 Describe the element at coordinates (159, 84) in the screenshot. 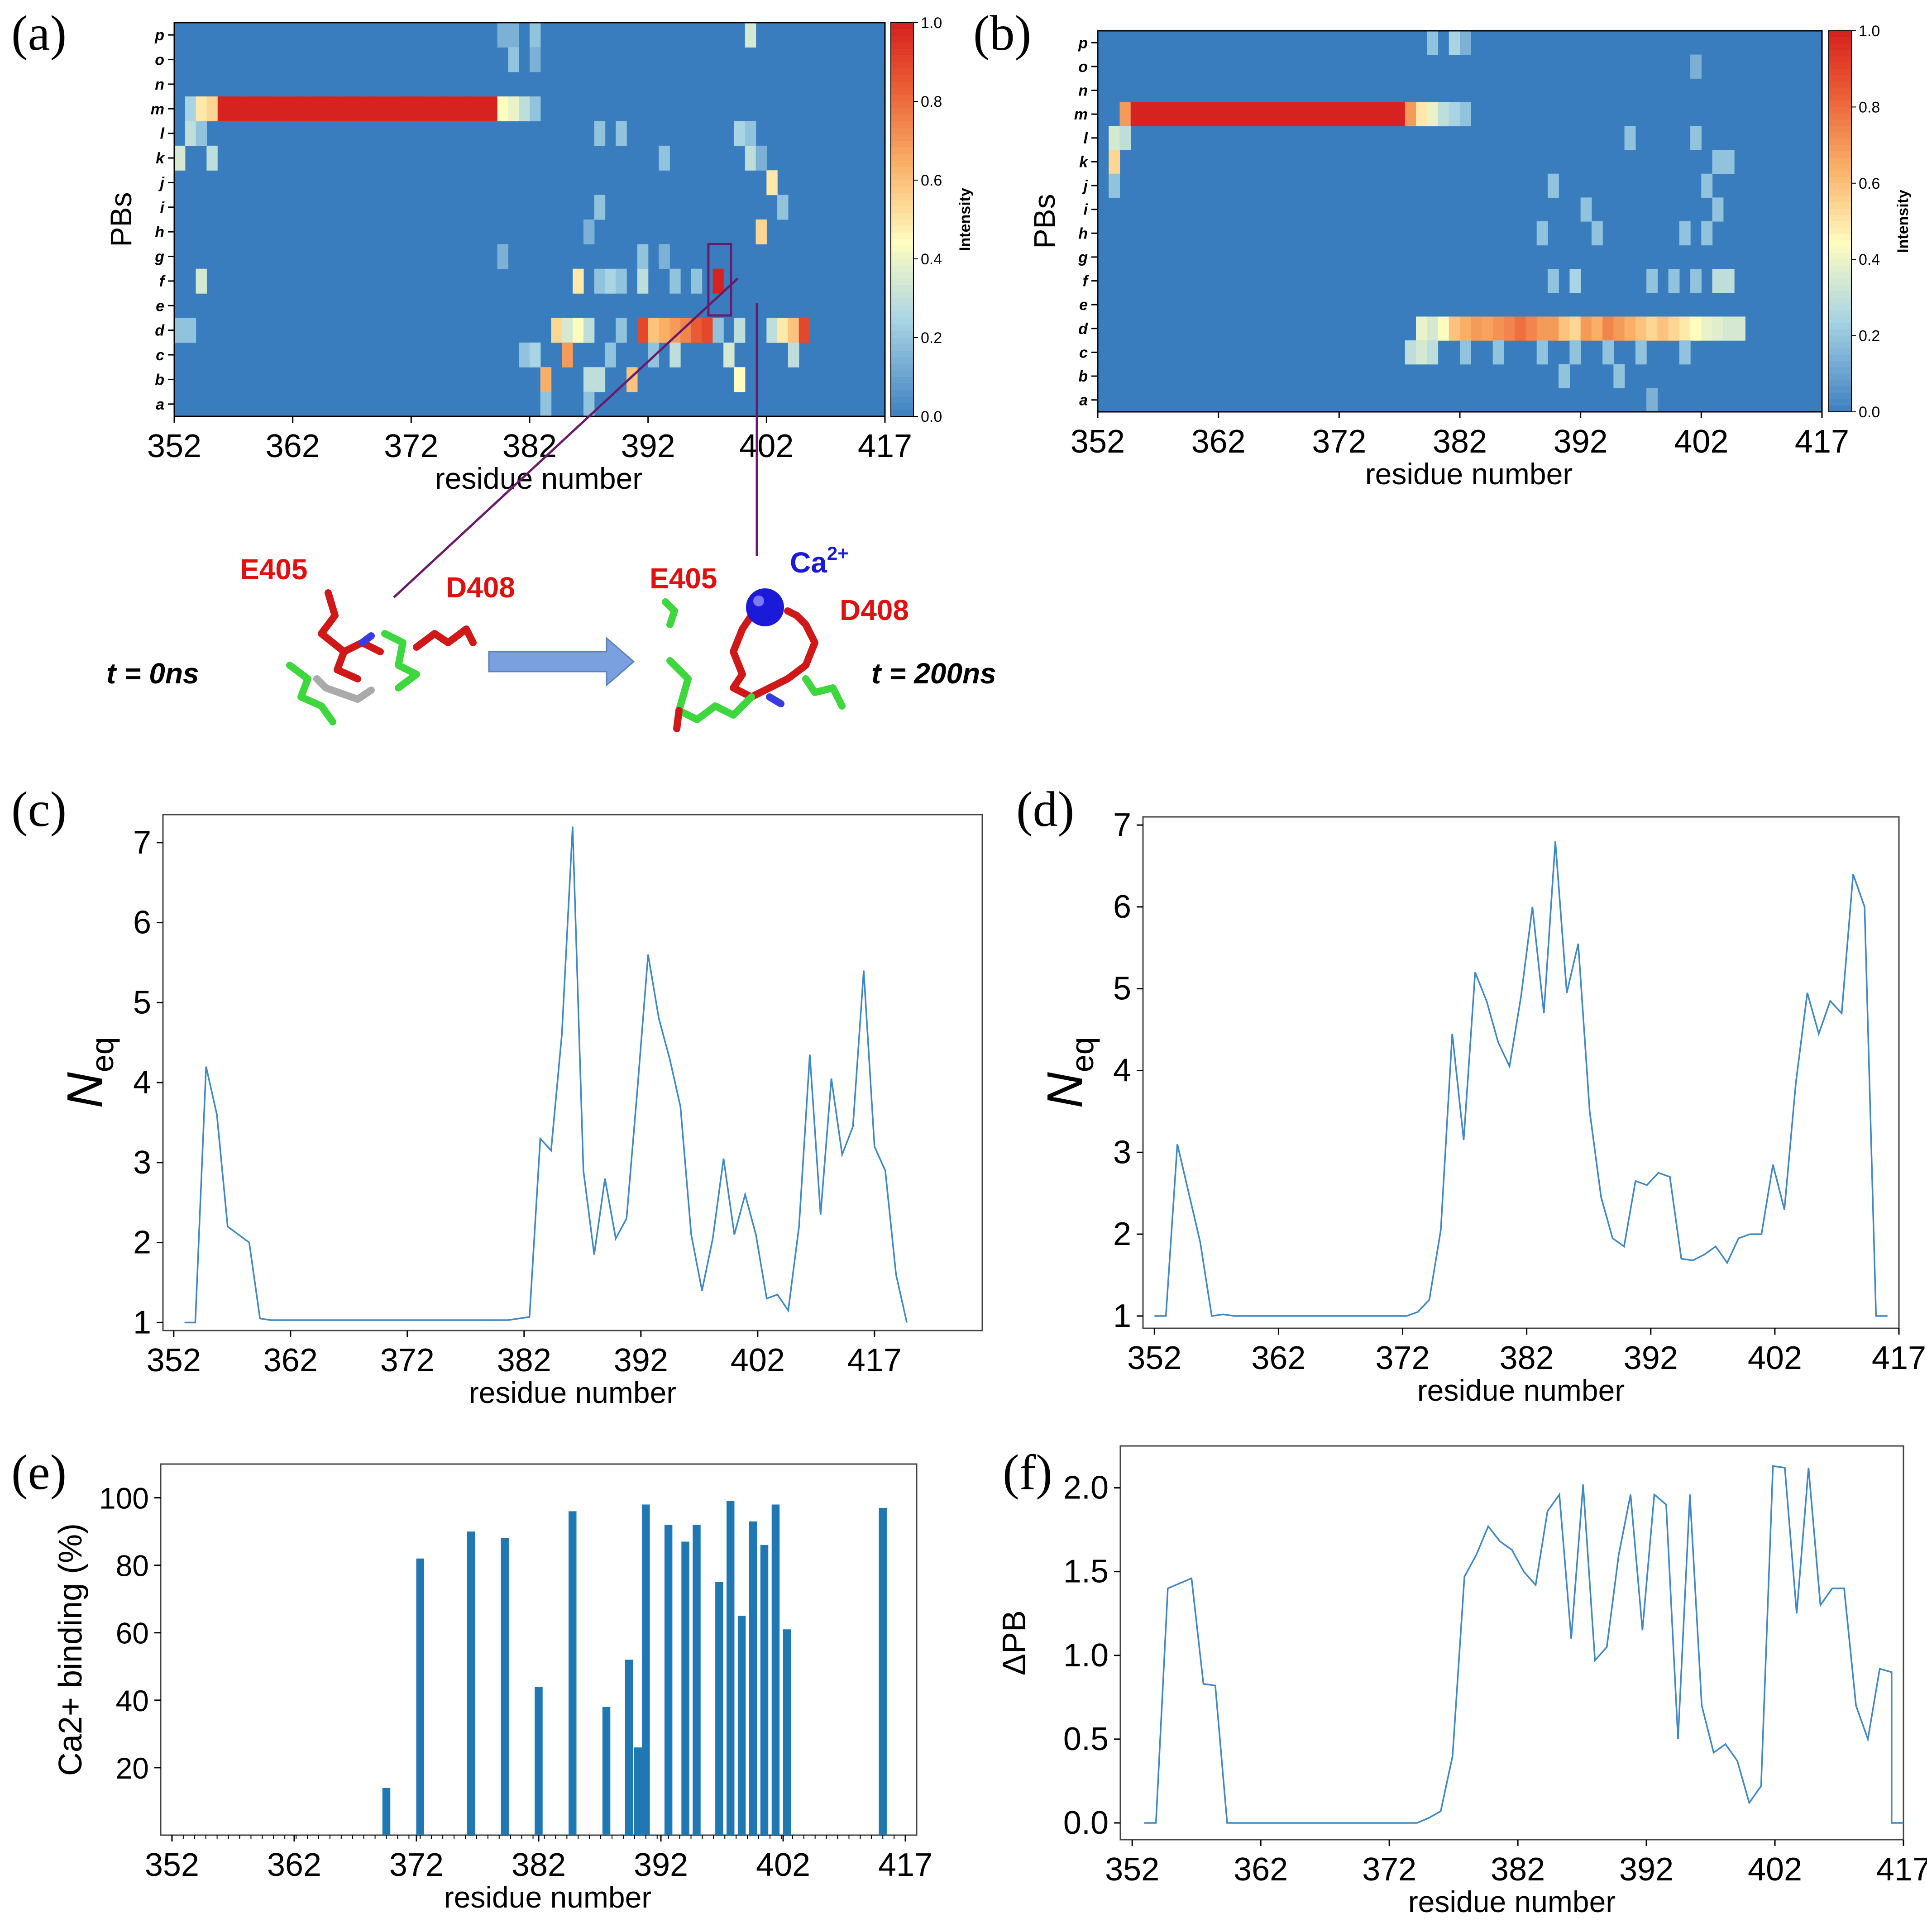

I see `y-tick-label: n` at that location.